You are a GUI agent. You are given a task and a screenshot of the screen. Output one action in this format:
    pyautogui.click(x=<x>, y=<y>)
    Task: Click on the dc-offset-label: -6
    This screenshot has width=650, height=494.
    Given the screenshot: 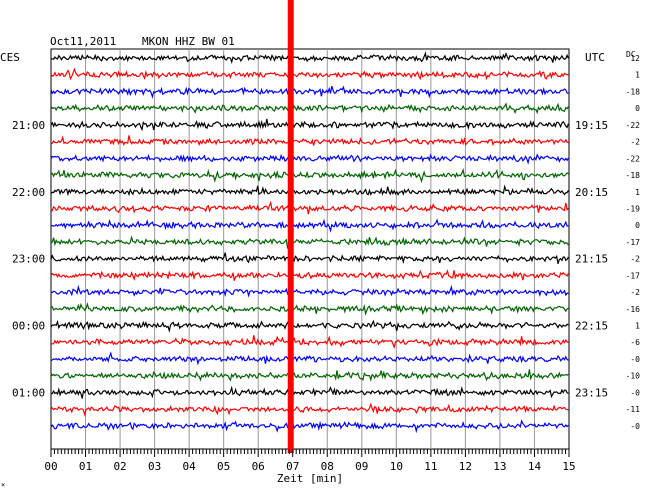 What is the action you would take?
    pyautogui.click(x=635, y=342)
    